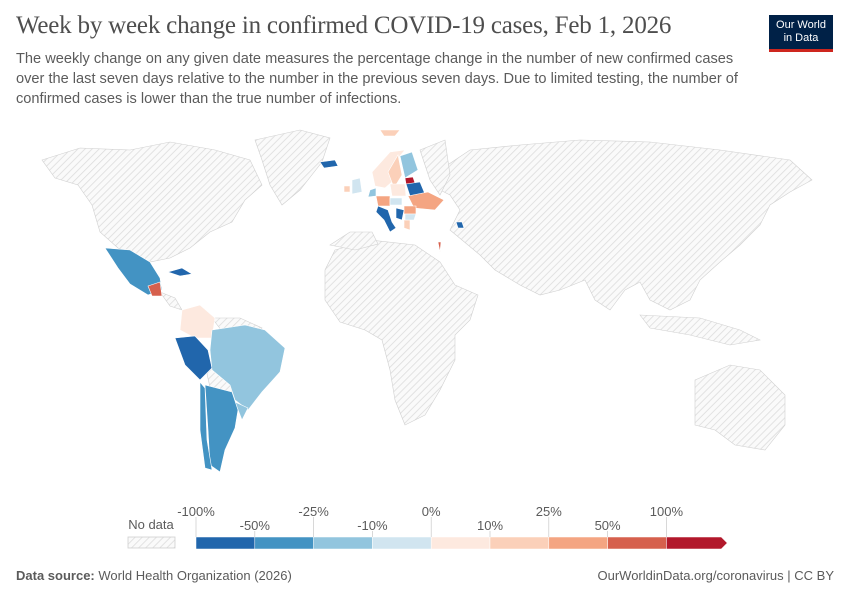 The image size is (850, 600). Describe the element at coordinates (395, 171) in the screenshot. I see `country-sweden` at that location.